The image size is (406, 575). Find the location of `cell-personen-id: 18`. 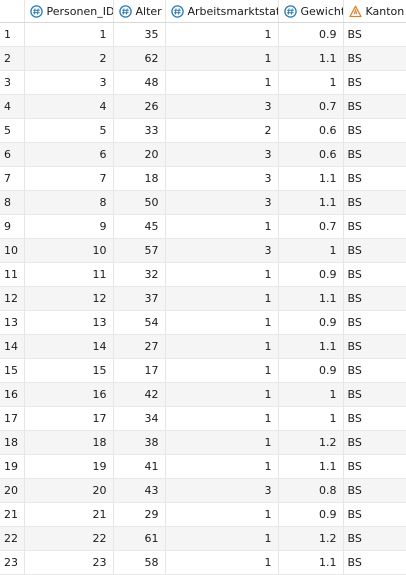

cell-personen-id: 18 is located at coordinates (69, 442).